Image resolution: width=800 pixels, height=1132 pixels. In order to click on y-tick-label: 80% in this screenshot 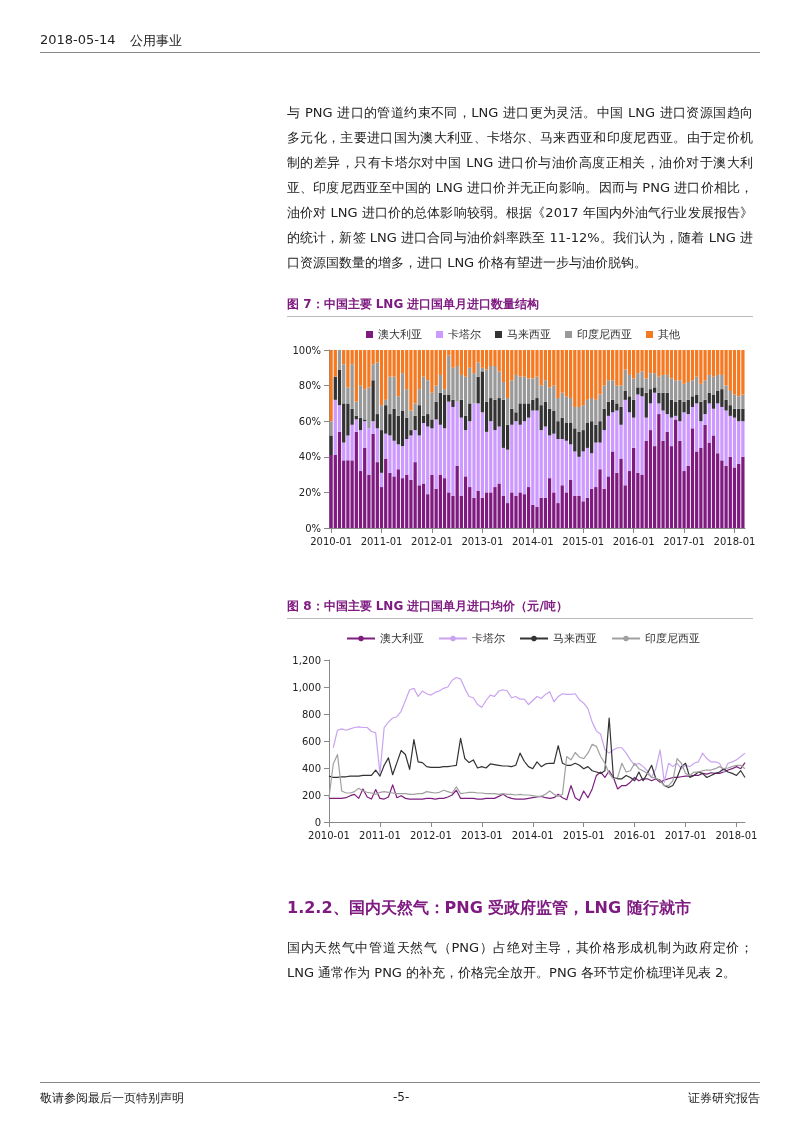, I will do `click(309, 386)`.